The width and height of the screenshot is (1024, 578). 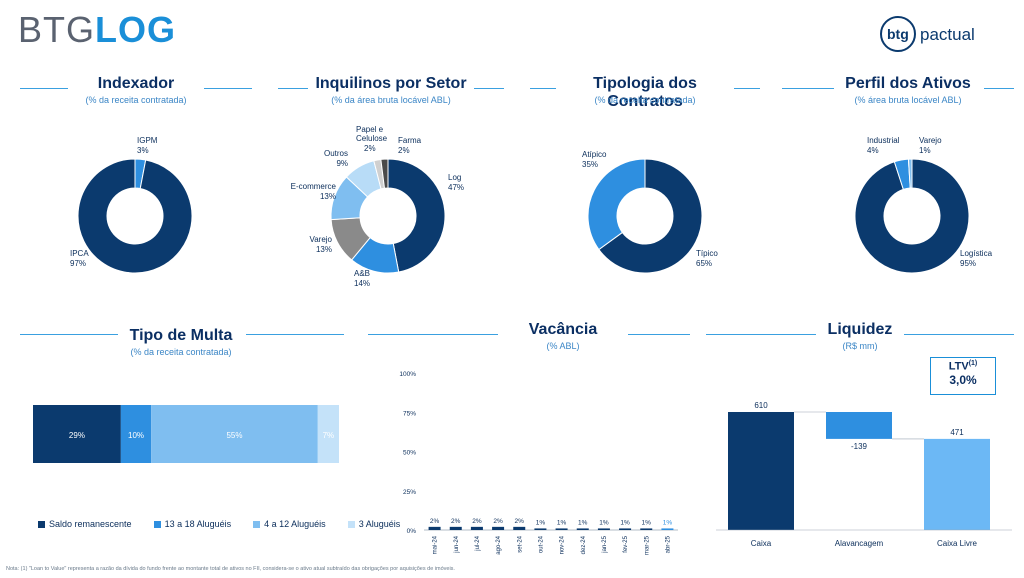 What do you see at coordinates (747, 88) in the screenshot?
I see `tipologia-rule-right` at bounding box center [747, 88].